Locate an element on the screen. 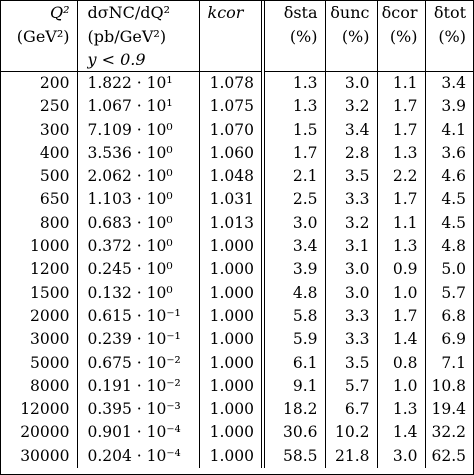 The height and width of the screenshot is (475, 474). cell-kcor: 1.060 is located at coordinates (232, 153).